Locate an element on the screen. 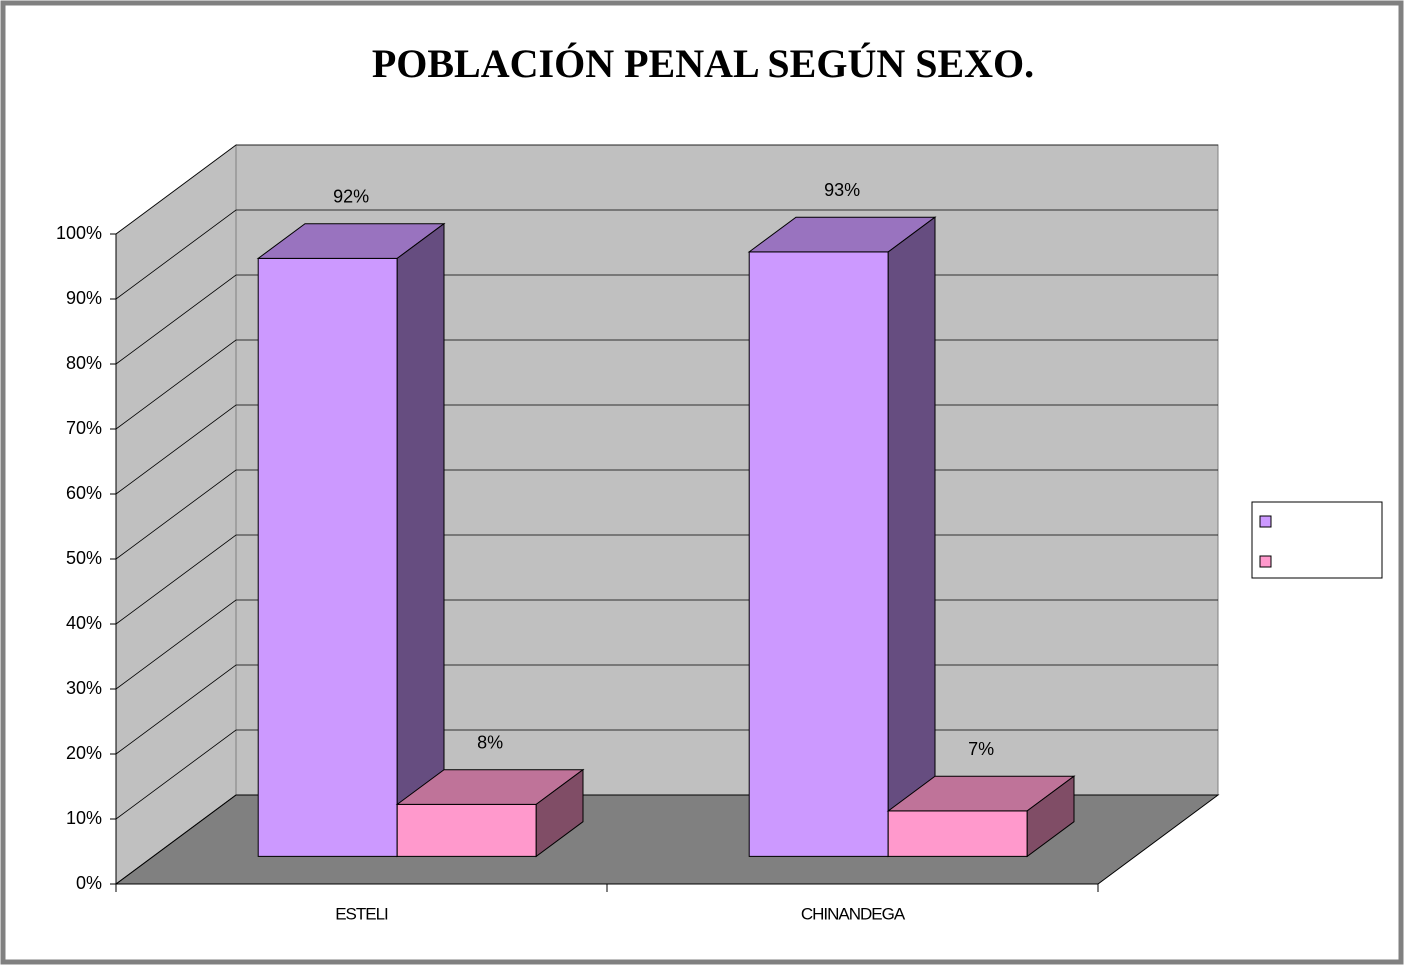 The height and width of the screenshot is (972, 1406). data-label: 8% is located at coordinates (490, 742).